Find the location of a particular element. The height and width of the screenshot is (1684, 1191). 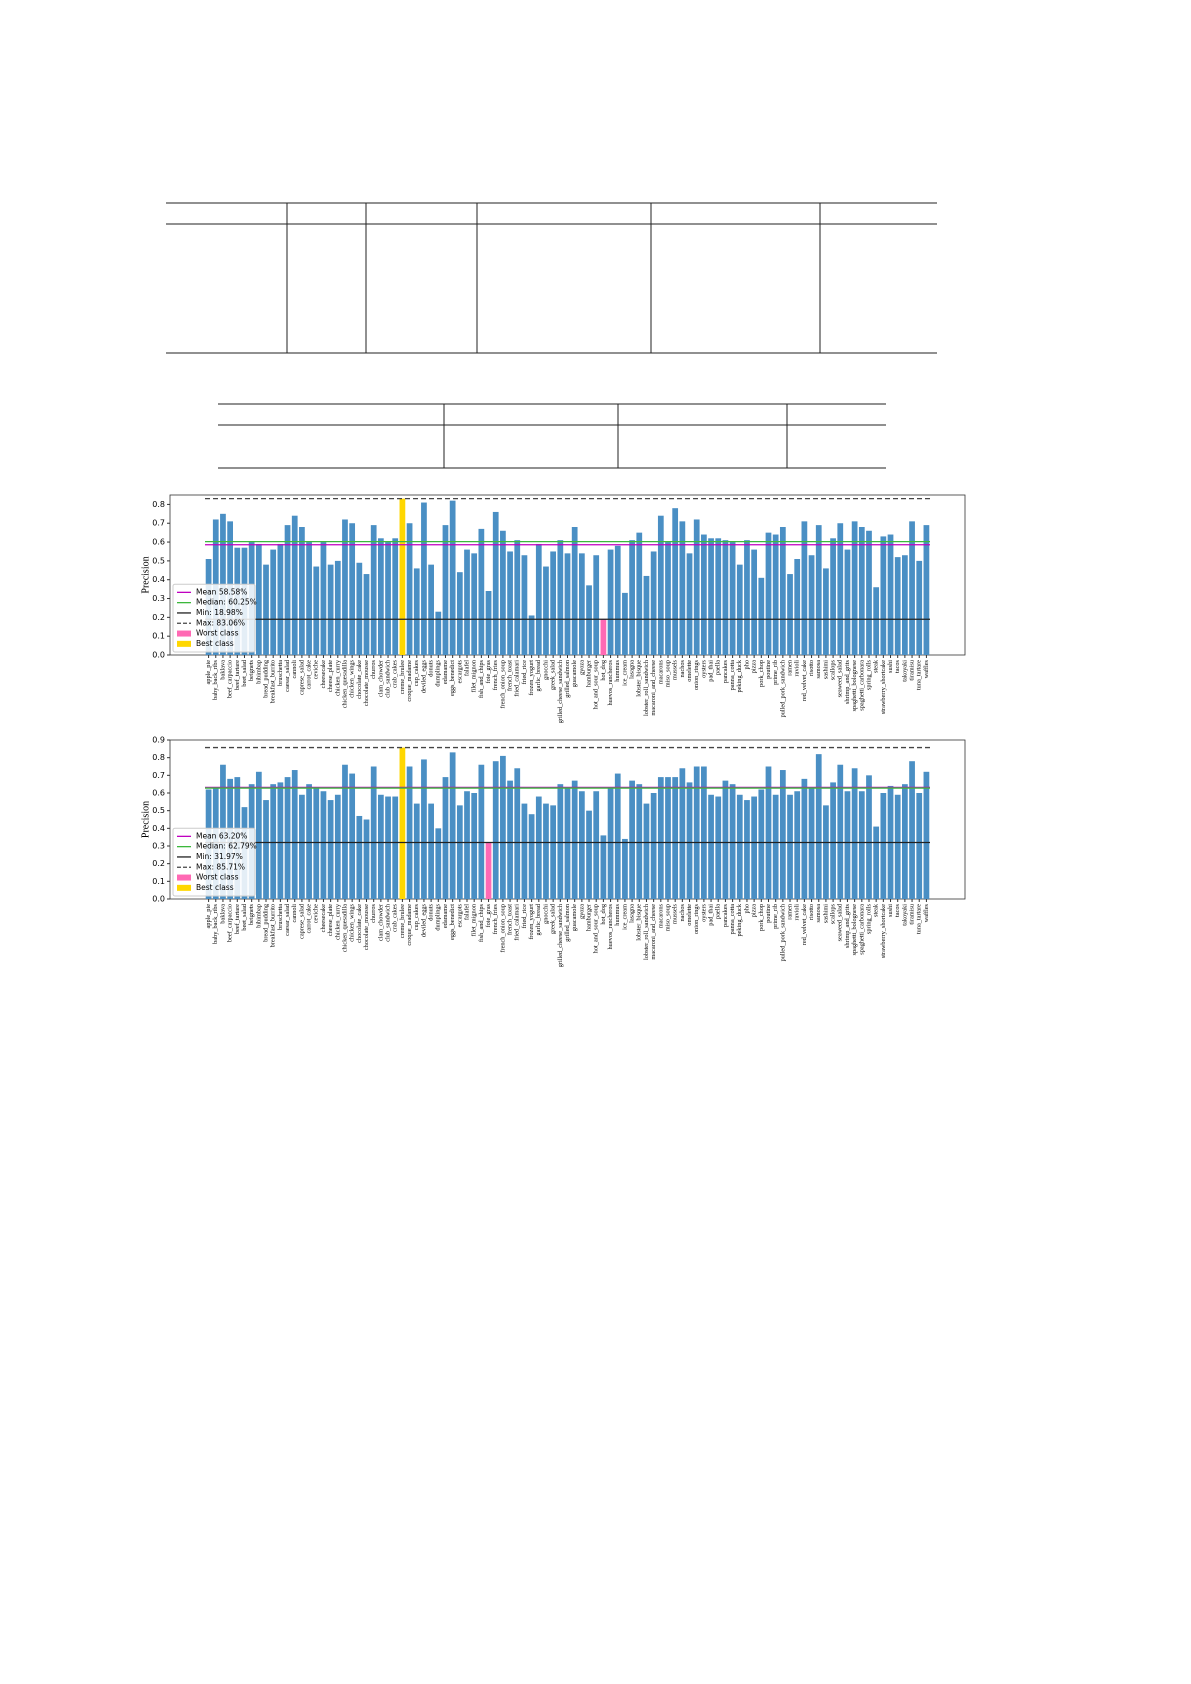

x-tick-label: croque_madame is located at coordinates (409, 681).